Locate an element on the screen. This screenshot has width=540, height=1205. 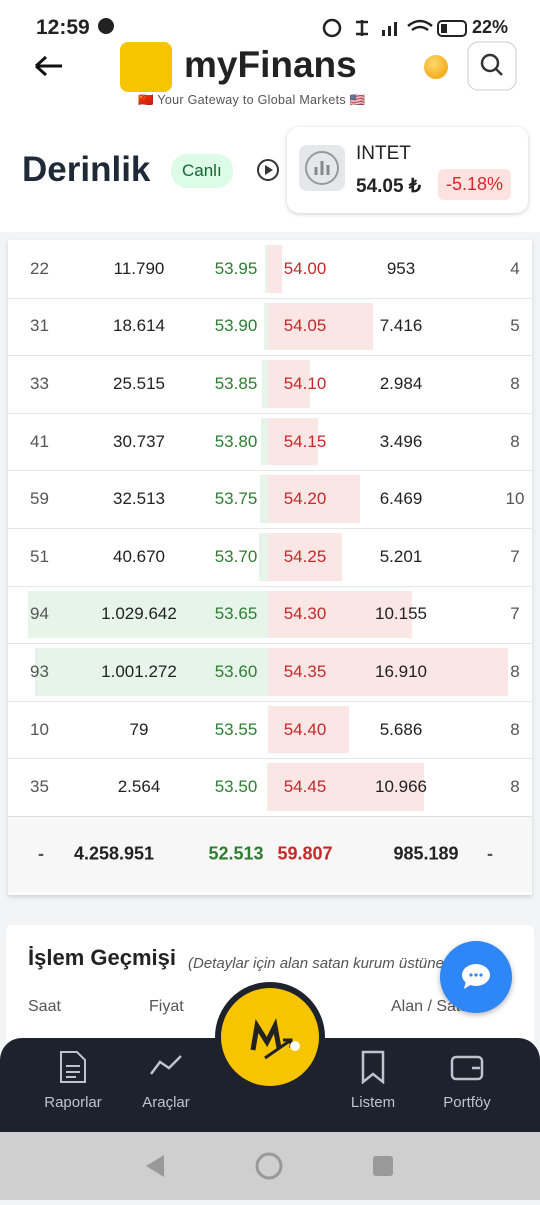
depth-cell: 10 is located at coordinates (39, 730).